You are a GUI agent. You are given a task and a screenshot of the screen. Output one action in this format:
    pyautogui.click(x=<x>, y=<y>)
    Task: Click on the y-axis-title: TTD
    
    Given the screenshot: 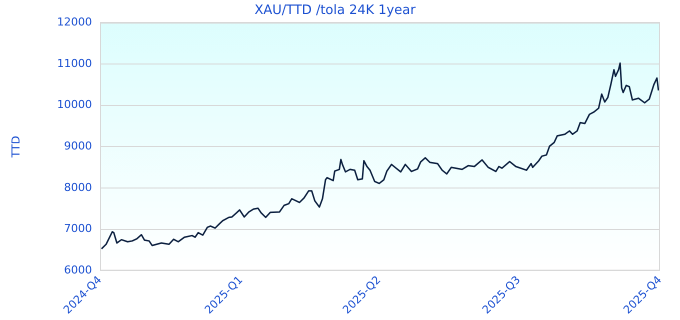 What is the action you would take?
    pyautogui.click(x=15, y=147)
    